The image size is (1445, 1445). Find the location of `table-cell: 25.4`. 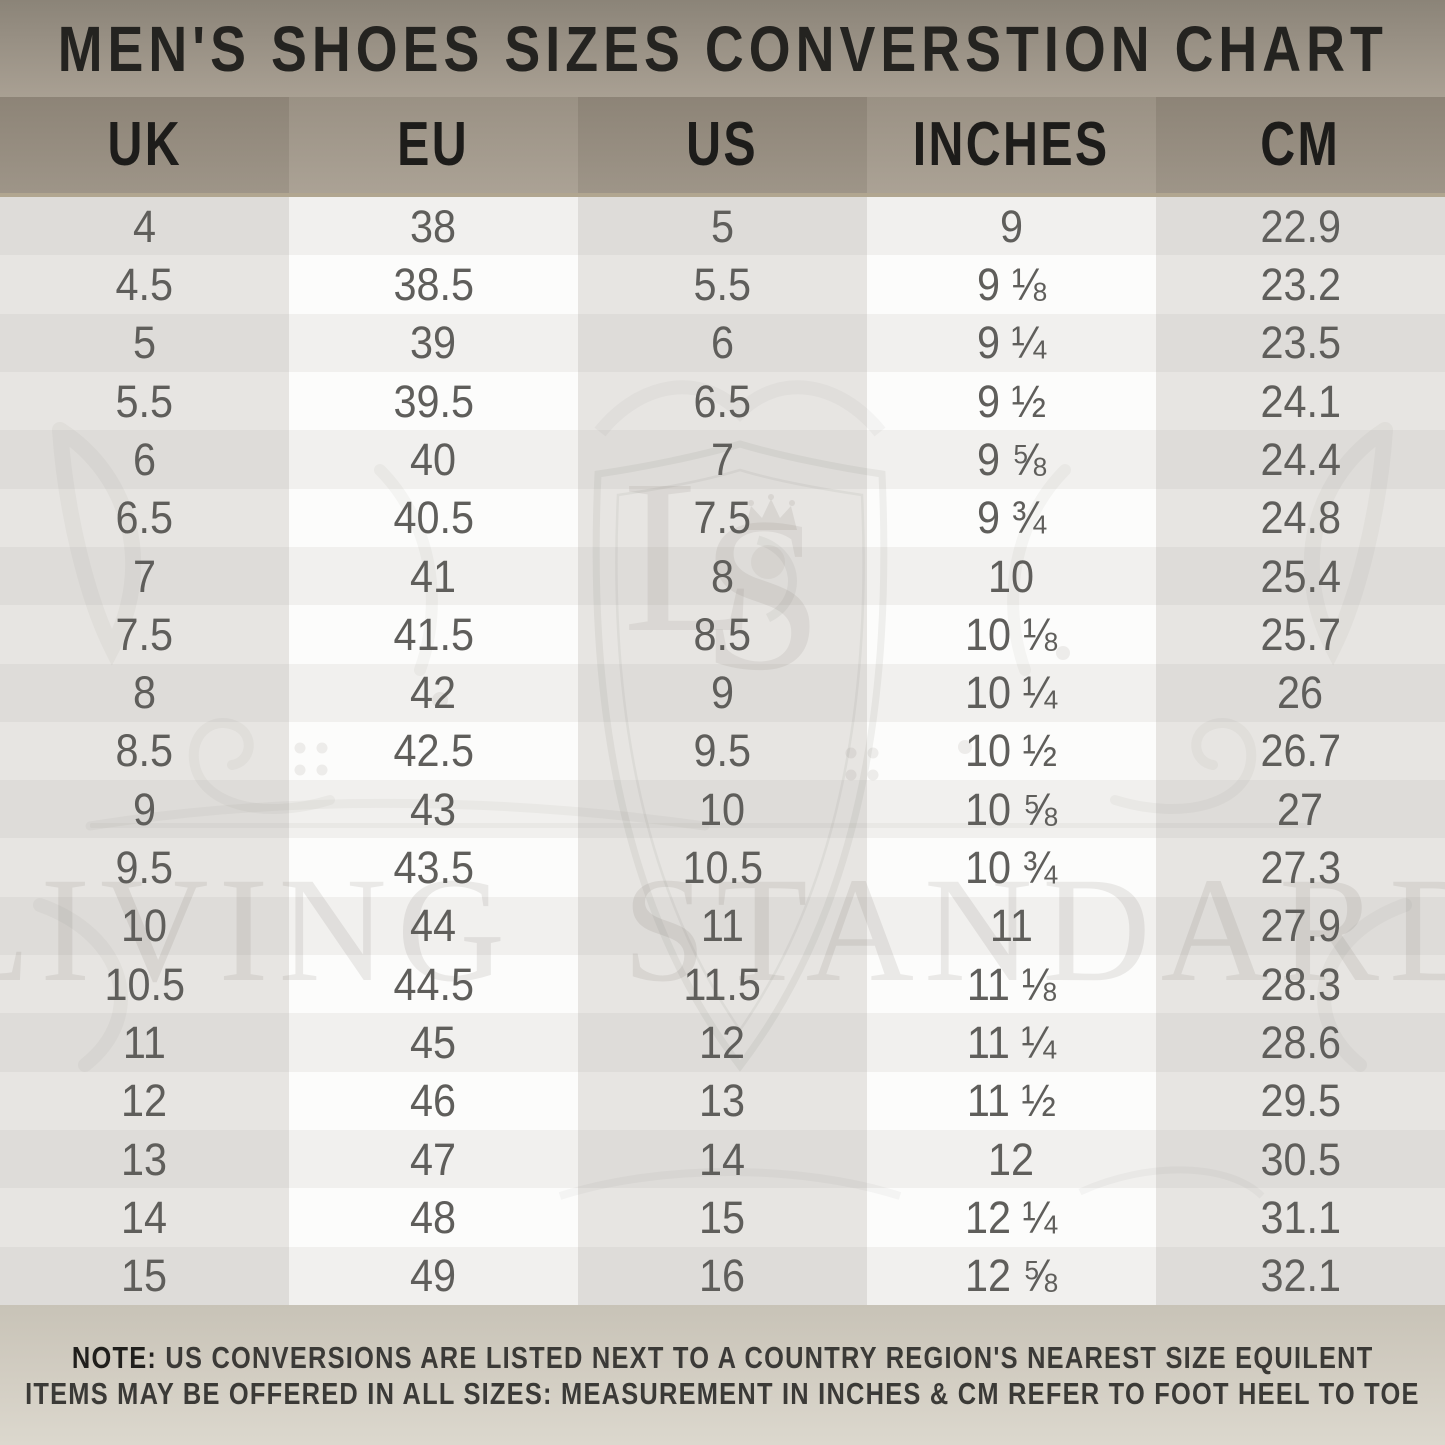

table-cell: 25.4 is located at coordinates (1300, 576).